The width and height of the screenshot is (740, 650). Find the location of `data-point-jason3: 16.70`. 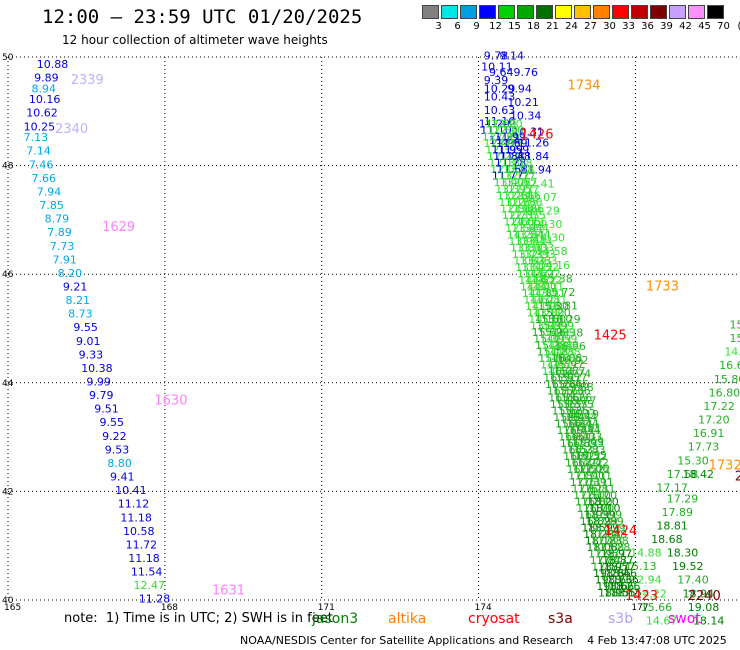

data-point-jason3: 16.70 is located at coordinates (599, 508).